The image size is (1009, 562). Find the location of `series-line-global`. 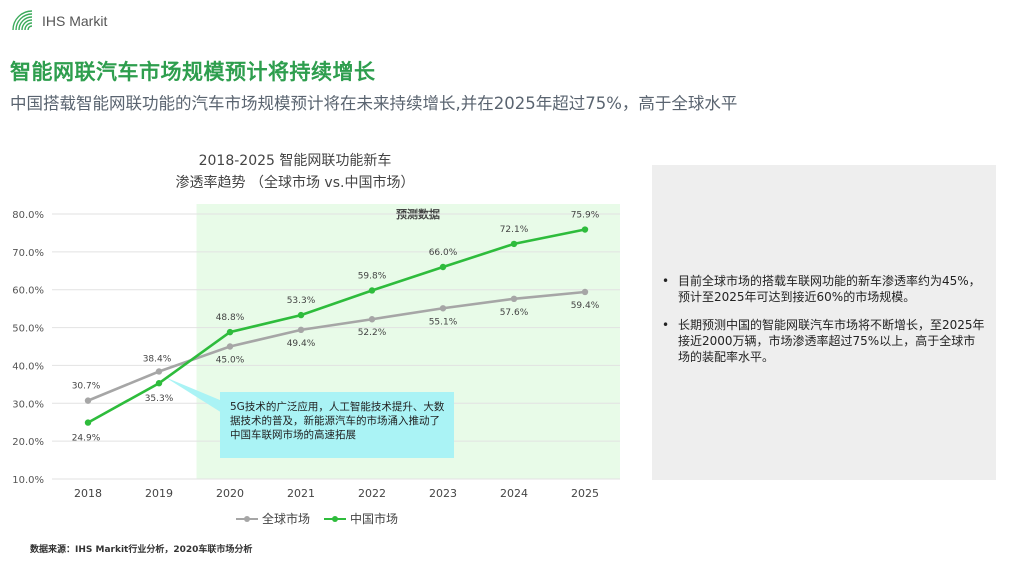

series-line-global is located at coordinates (336, 346).